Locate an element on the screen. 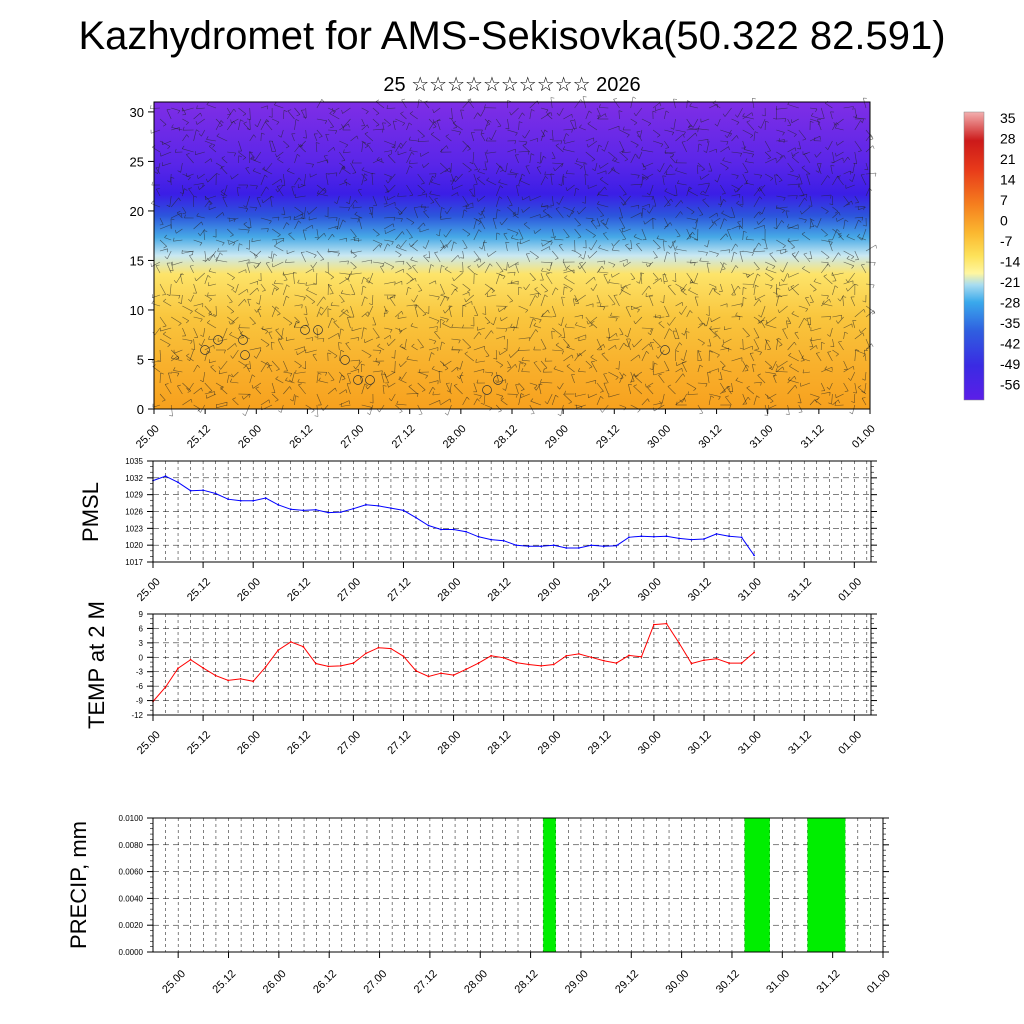  y-tick-label: 30 is located at coordinates (137, 112).